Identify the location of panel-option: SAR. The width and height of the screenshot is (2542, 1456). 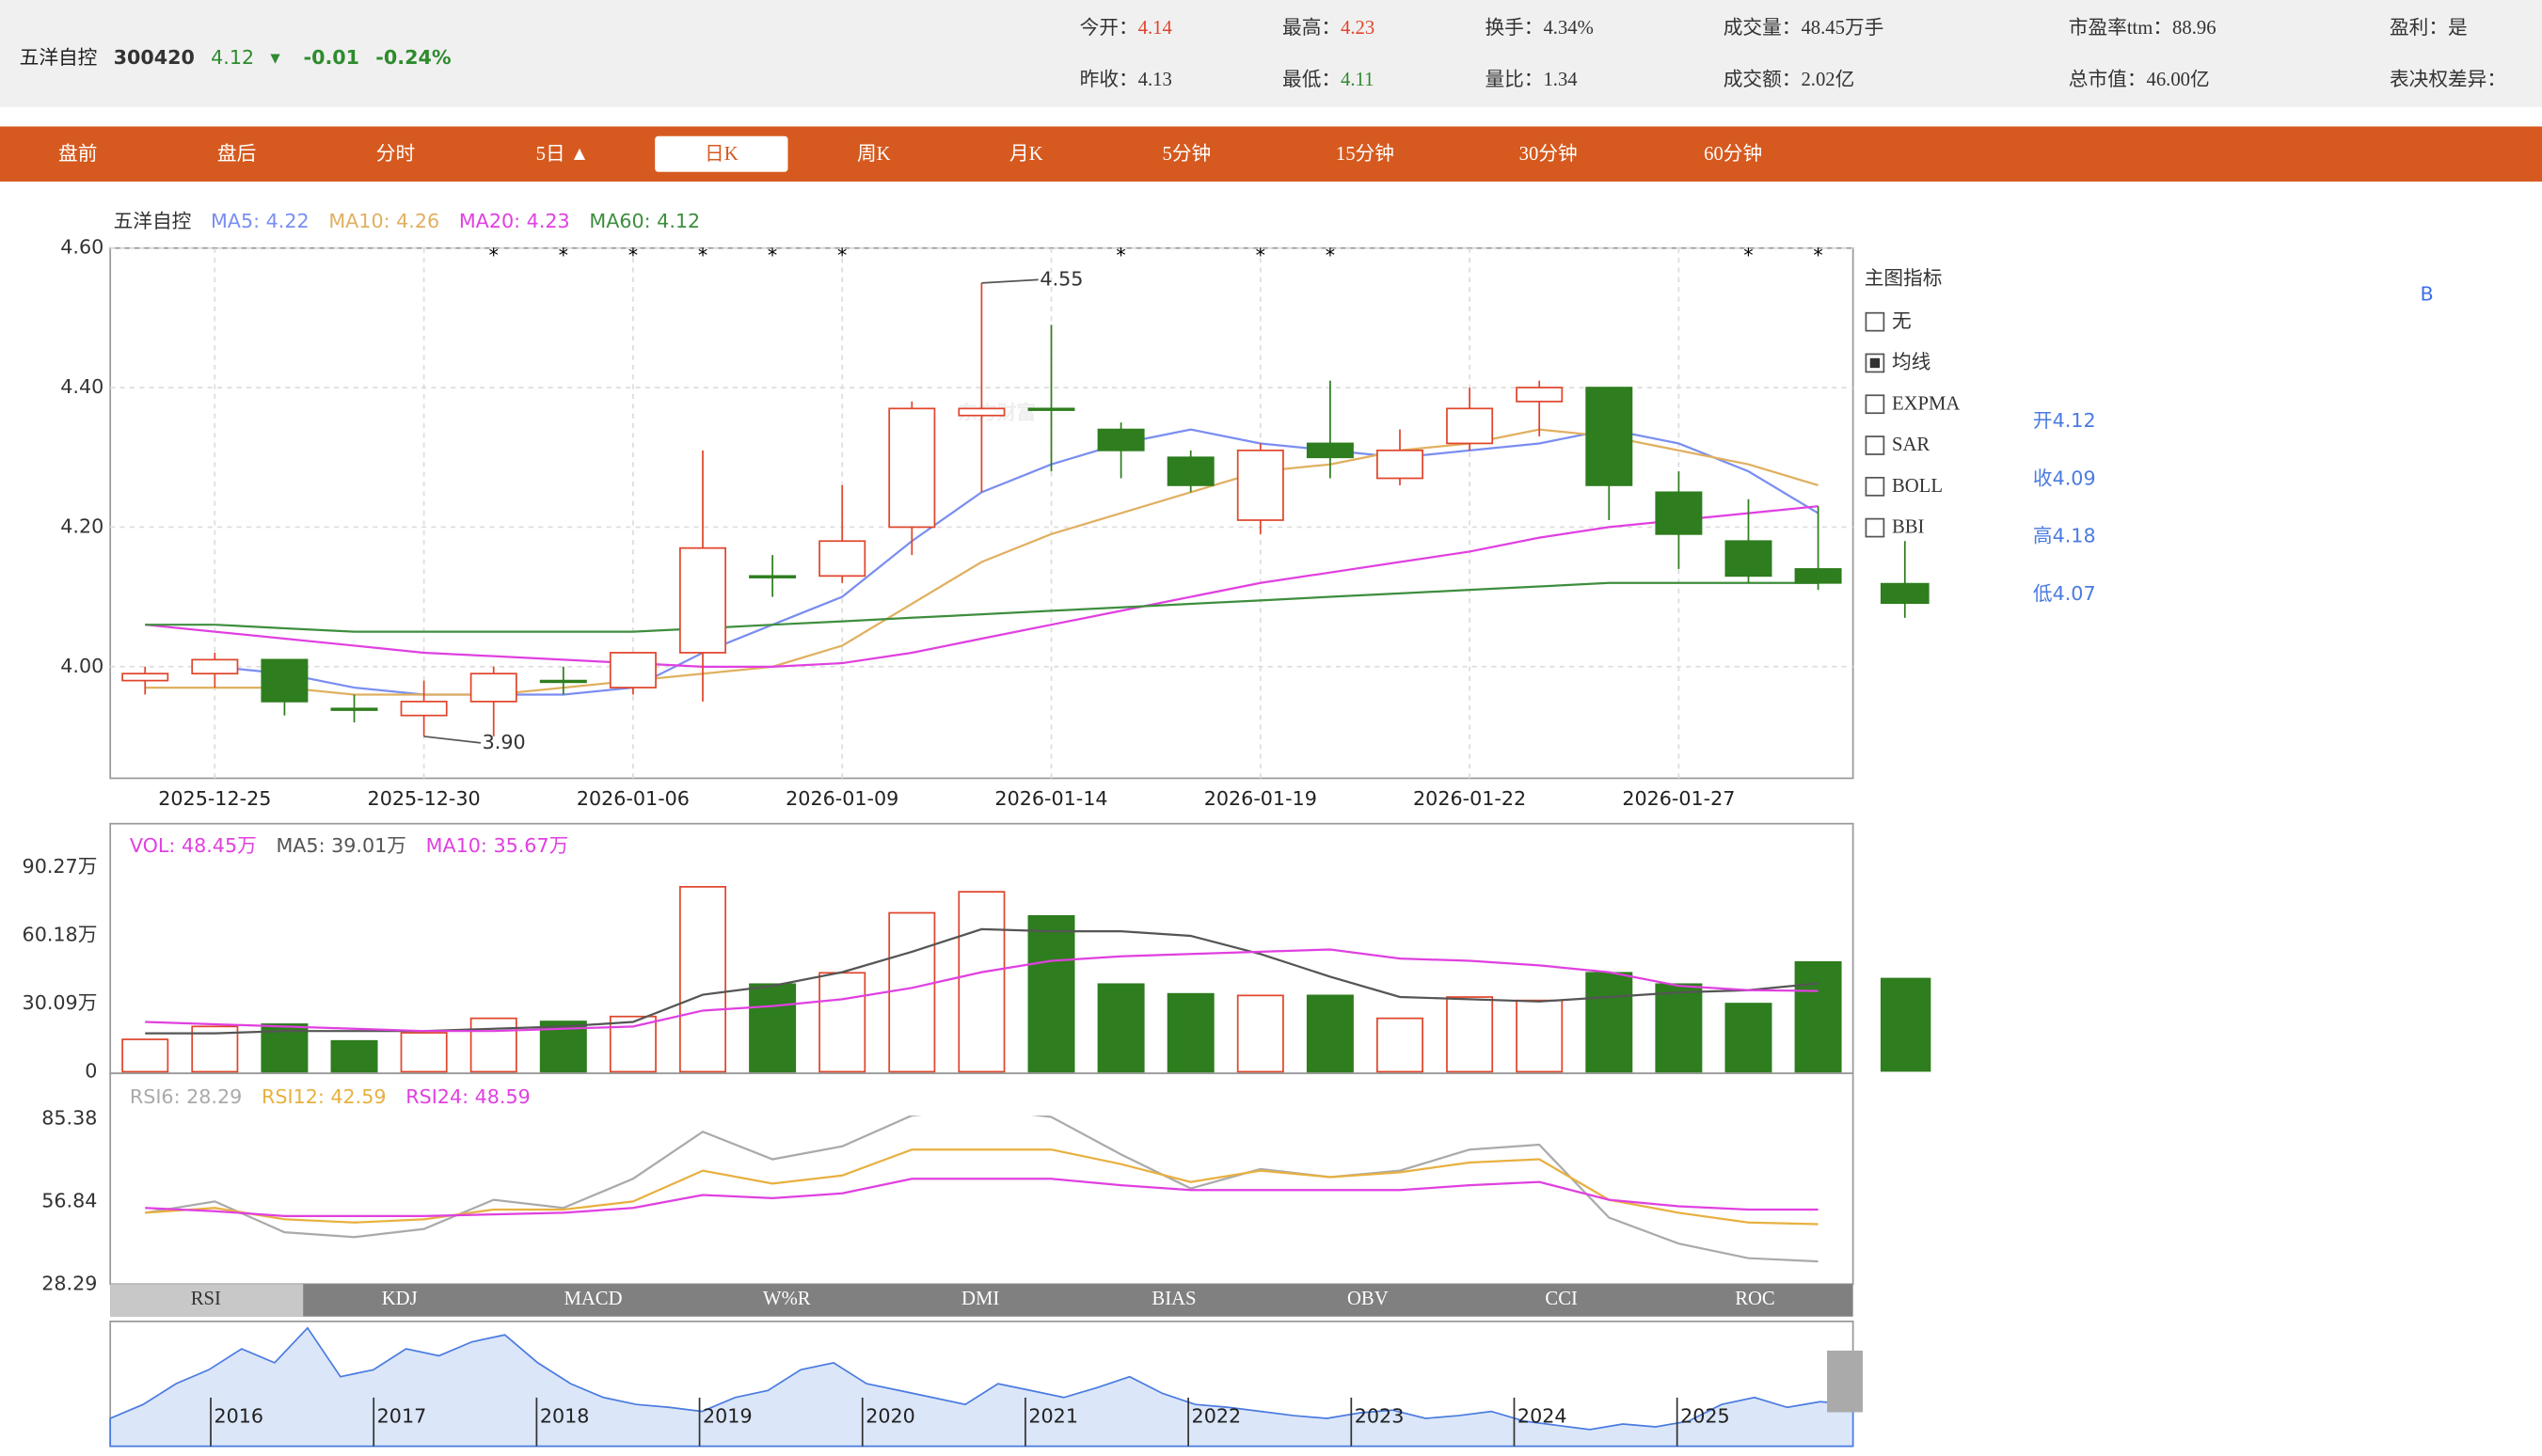
(1911, 445).